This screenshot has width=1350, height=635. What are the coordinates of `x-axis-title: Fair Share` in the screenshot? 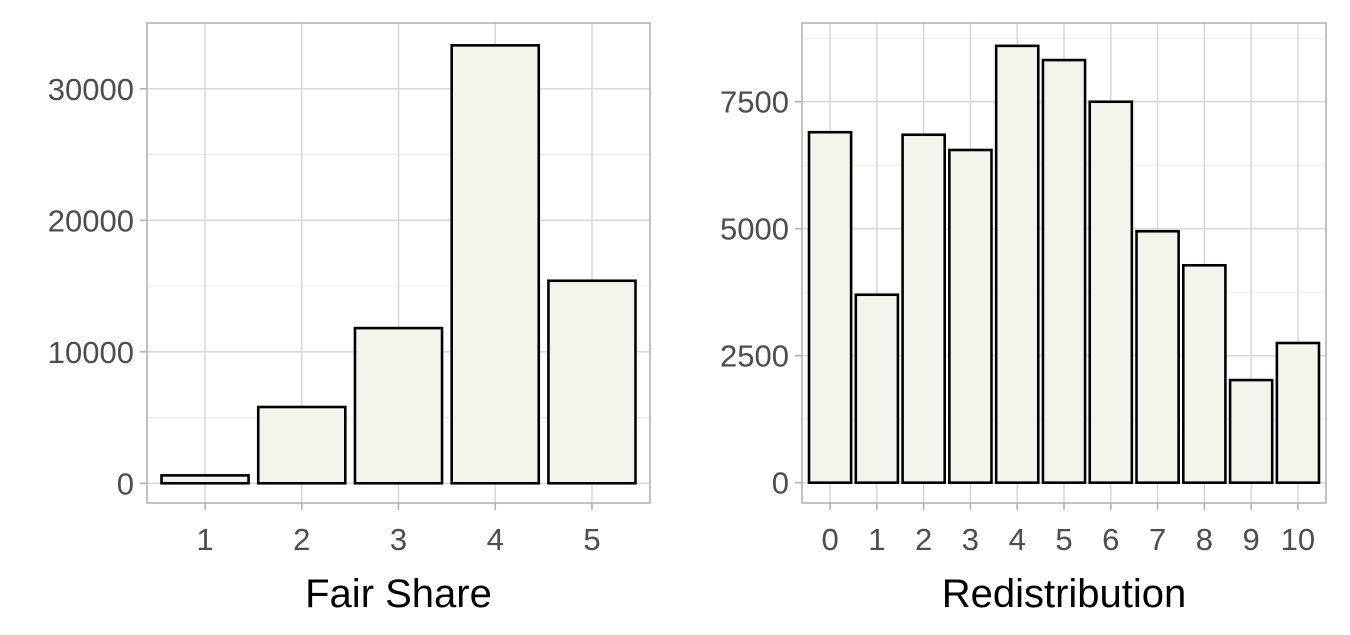 It's located at (398, 594).